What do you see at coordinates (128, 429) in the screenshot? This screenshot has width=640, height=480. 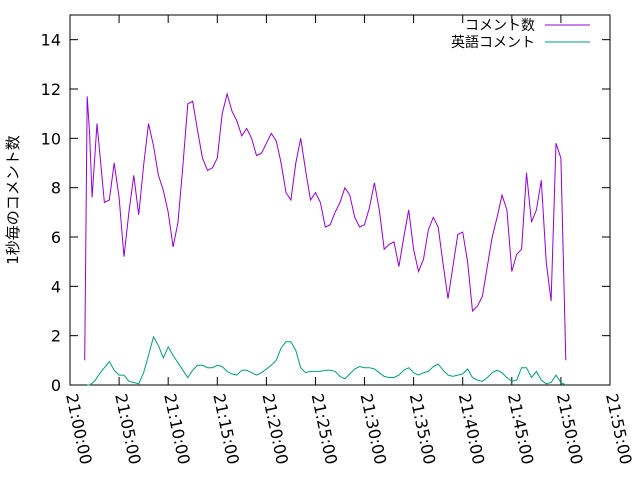 I see `x-tick-label: 21:05:00` at bounding box center [128, 429].